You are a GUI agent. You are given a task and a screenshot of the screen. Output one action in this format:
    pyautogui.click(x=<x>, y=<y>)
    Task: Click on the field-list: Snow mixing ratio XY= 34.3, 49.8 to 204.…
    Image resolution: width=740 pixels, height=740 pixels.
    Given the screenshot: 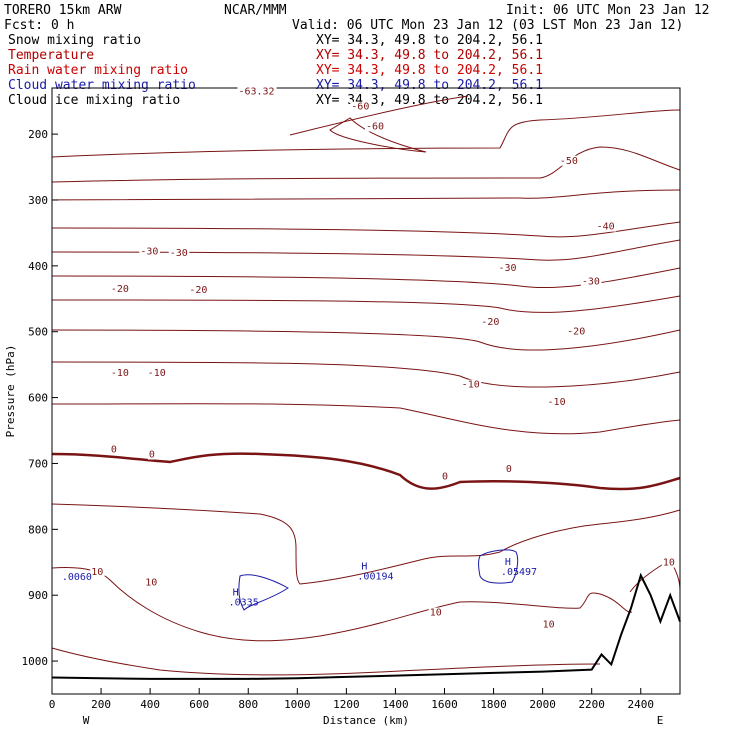 What is the action you would take?
    pyautogui.click(x=275, y=70)
    